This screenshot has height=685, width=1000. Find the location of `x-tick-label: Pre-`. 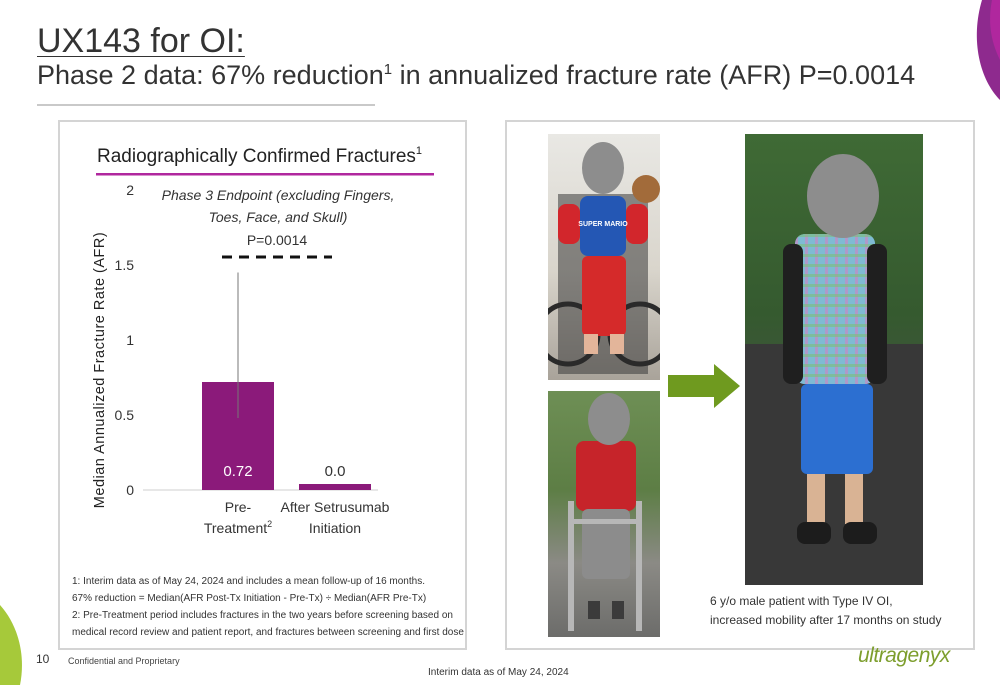

x-tick-label: Pre- is located at coordinates (238, 507).